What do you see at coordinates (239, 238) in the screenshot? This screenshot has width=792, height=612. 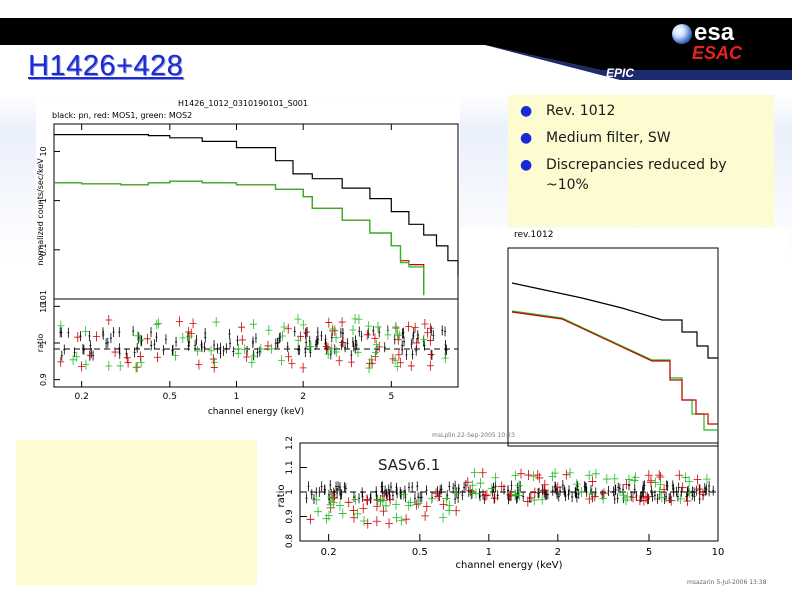 I see `series-line-mos1` at bounding box center [239, 238].